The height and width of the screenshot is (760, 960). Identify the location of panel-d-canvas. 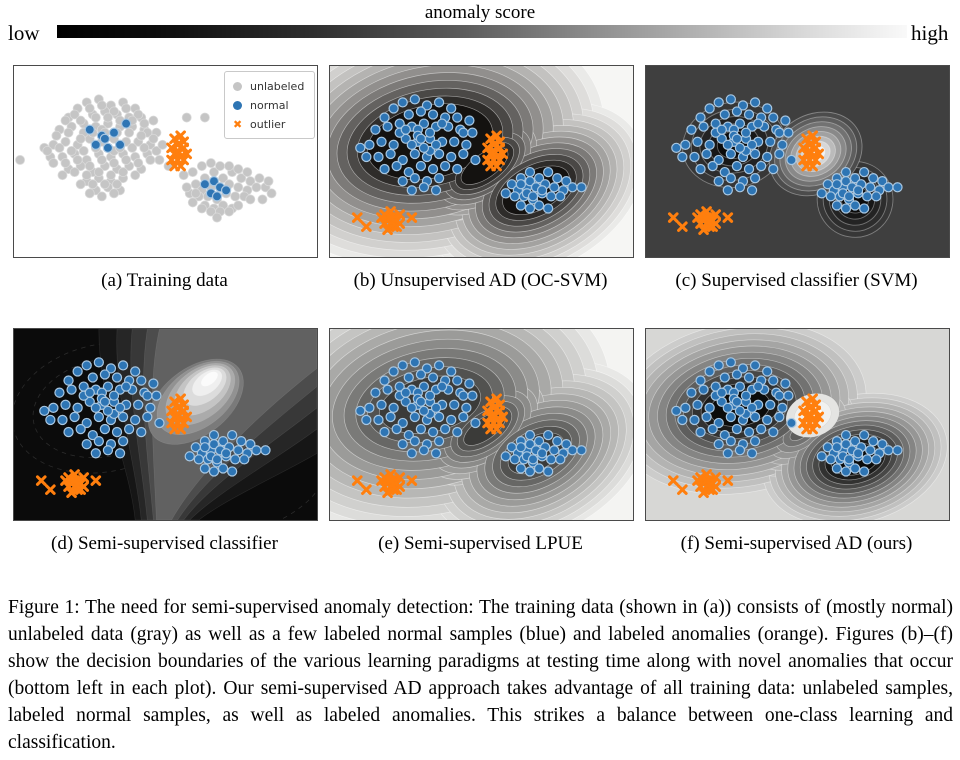
(165, 424).